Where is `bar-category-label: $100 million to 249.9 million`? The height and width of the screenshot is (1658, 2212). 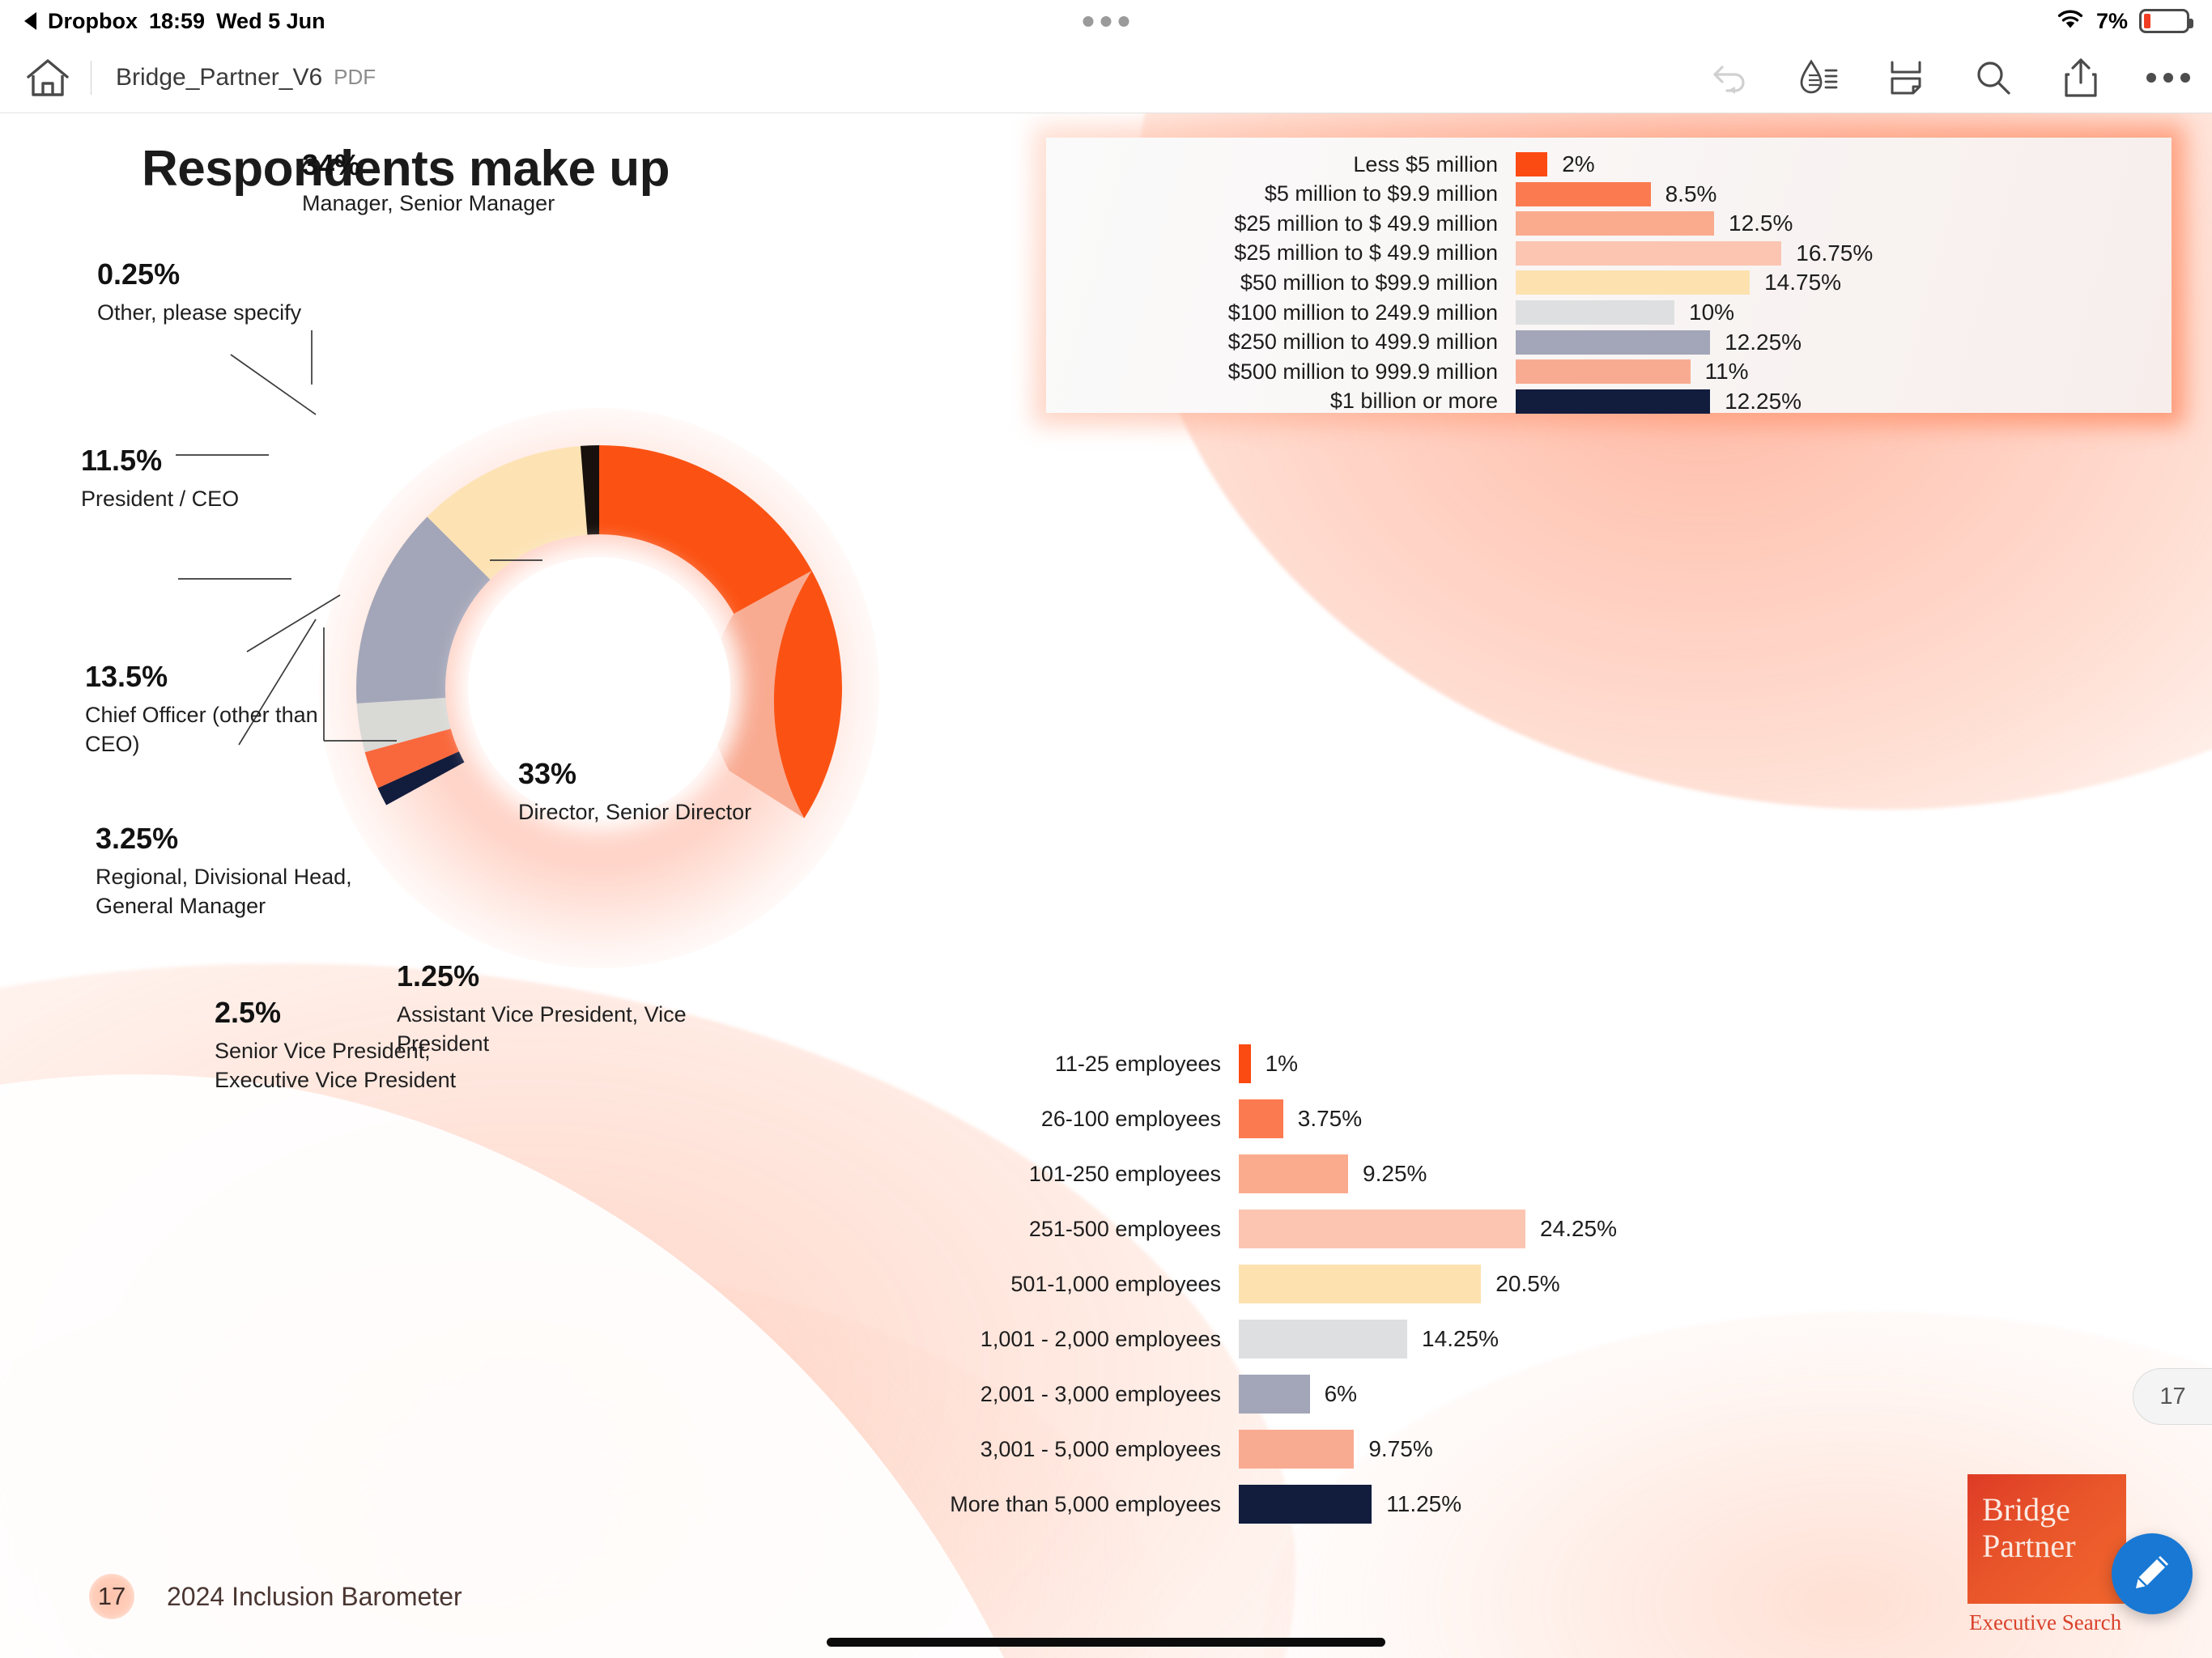 bar-category-label: $100 million to 249.9 million is located at coordinates (1363, 312).